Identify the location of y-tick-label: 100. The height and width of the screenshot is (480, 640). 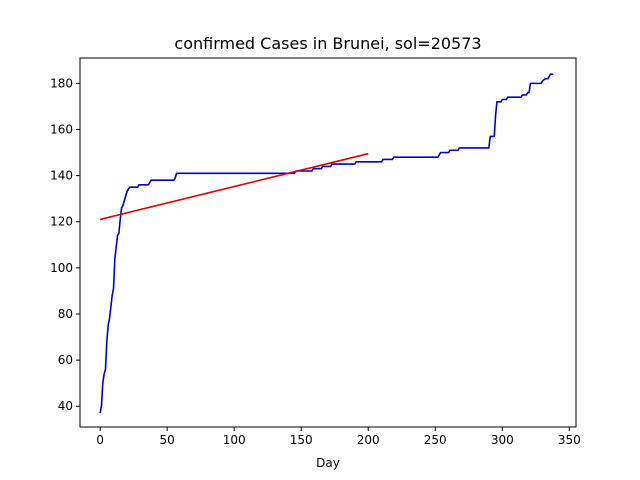
(61, 268).